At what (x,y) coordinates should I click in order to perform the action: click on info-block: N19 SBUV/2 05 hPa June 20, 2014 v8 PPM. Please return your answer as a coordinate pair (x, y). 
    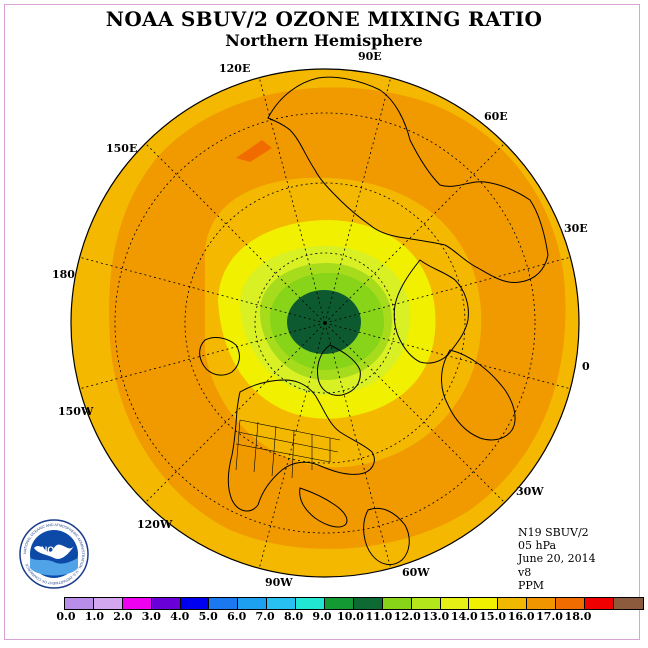
    Looking at the image, I should click on (557, 559).